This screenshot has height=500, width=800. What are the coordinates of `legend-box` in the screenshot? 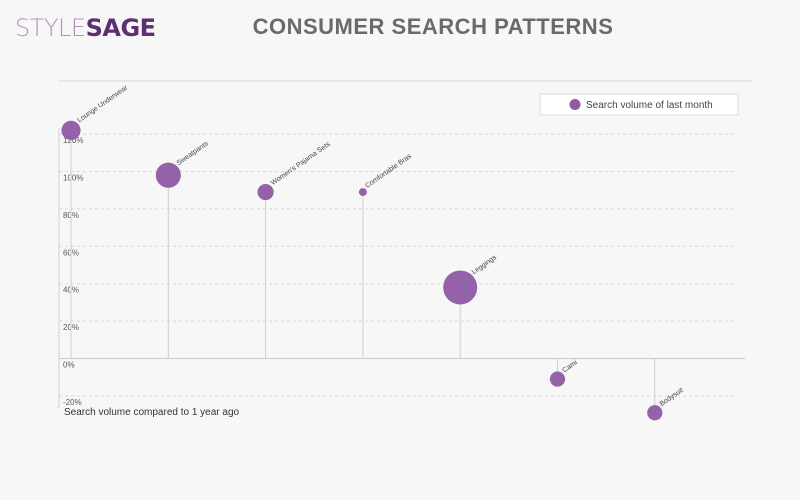 It's located at (639, 104).